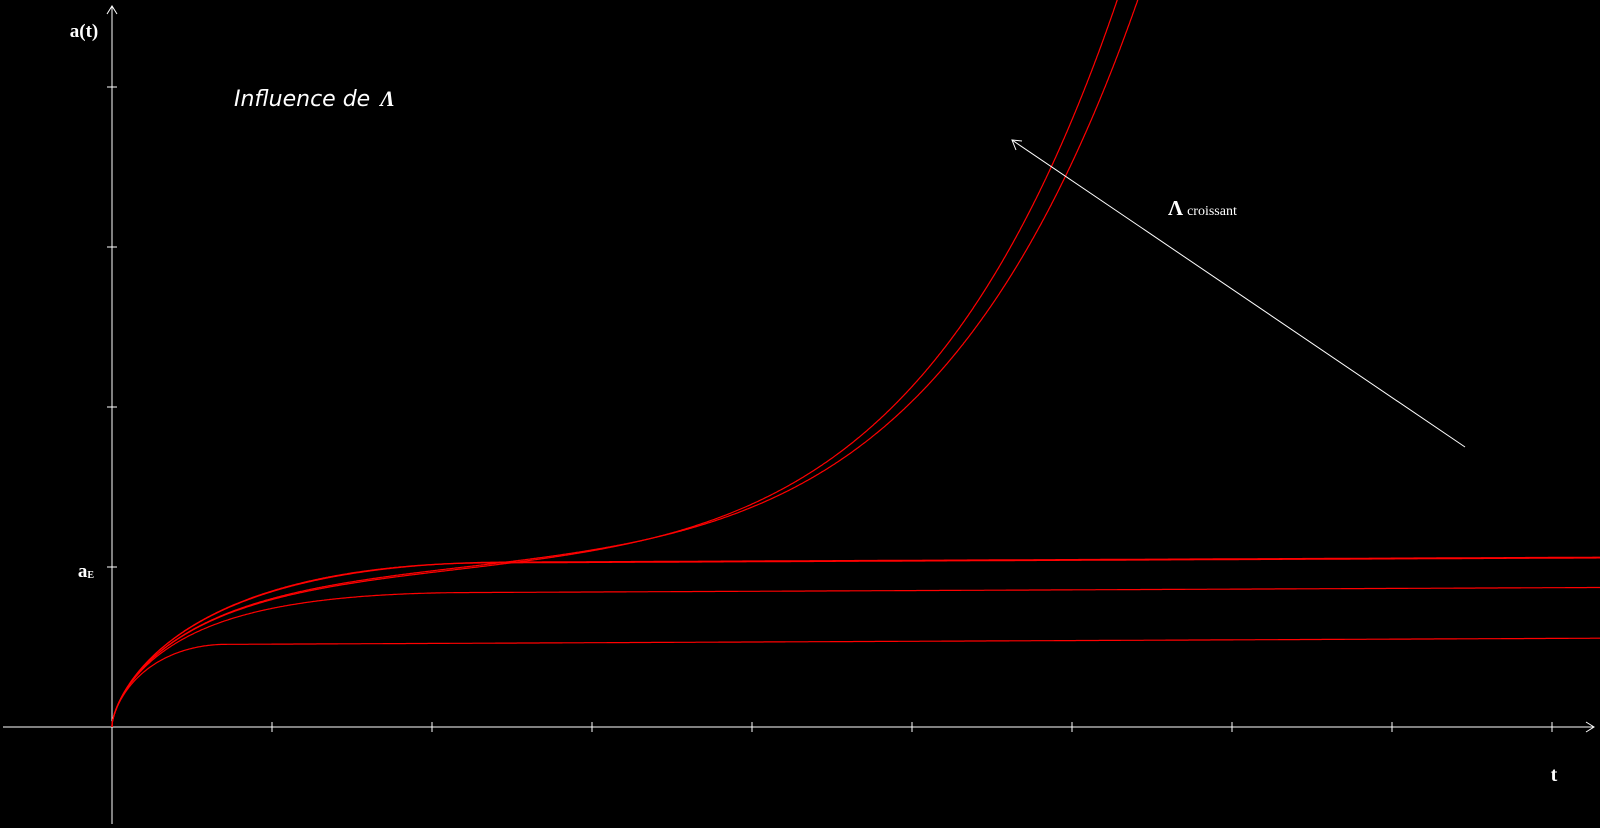  Describe the element at coordinates (1175, 208) in the screenshot. I see `lambda-annotation-symbol: Λ` at that location.